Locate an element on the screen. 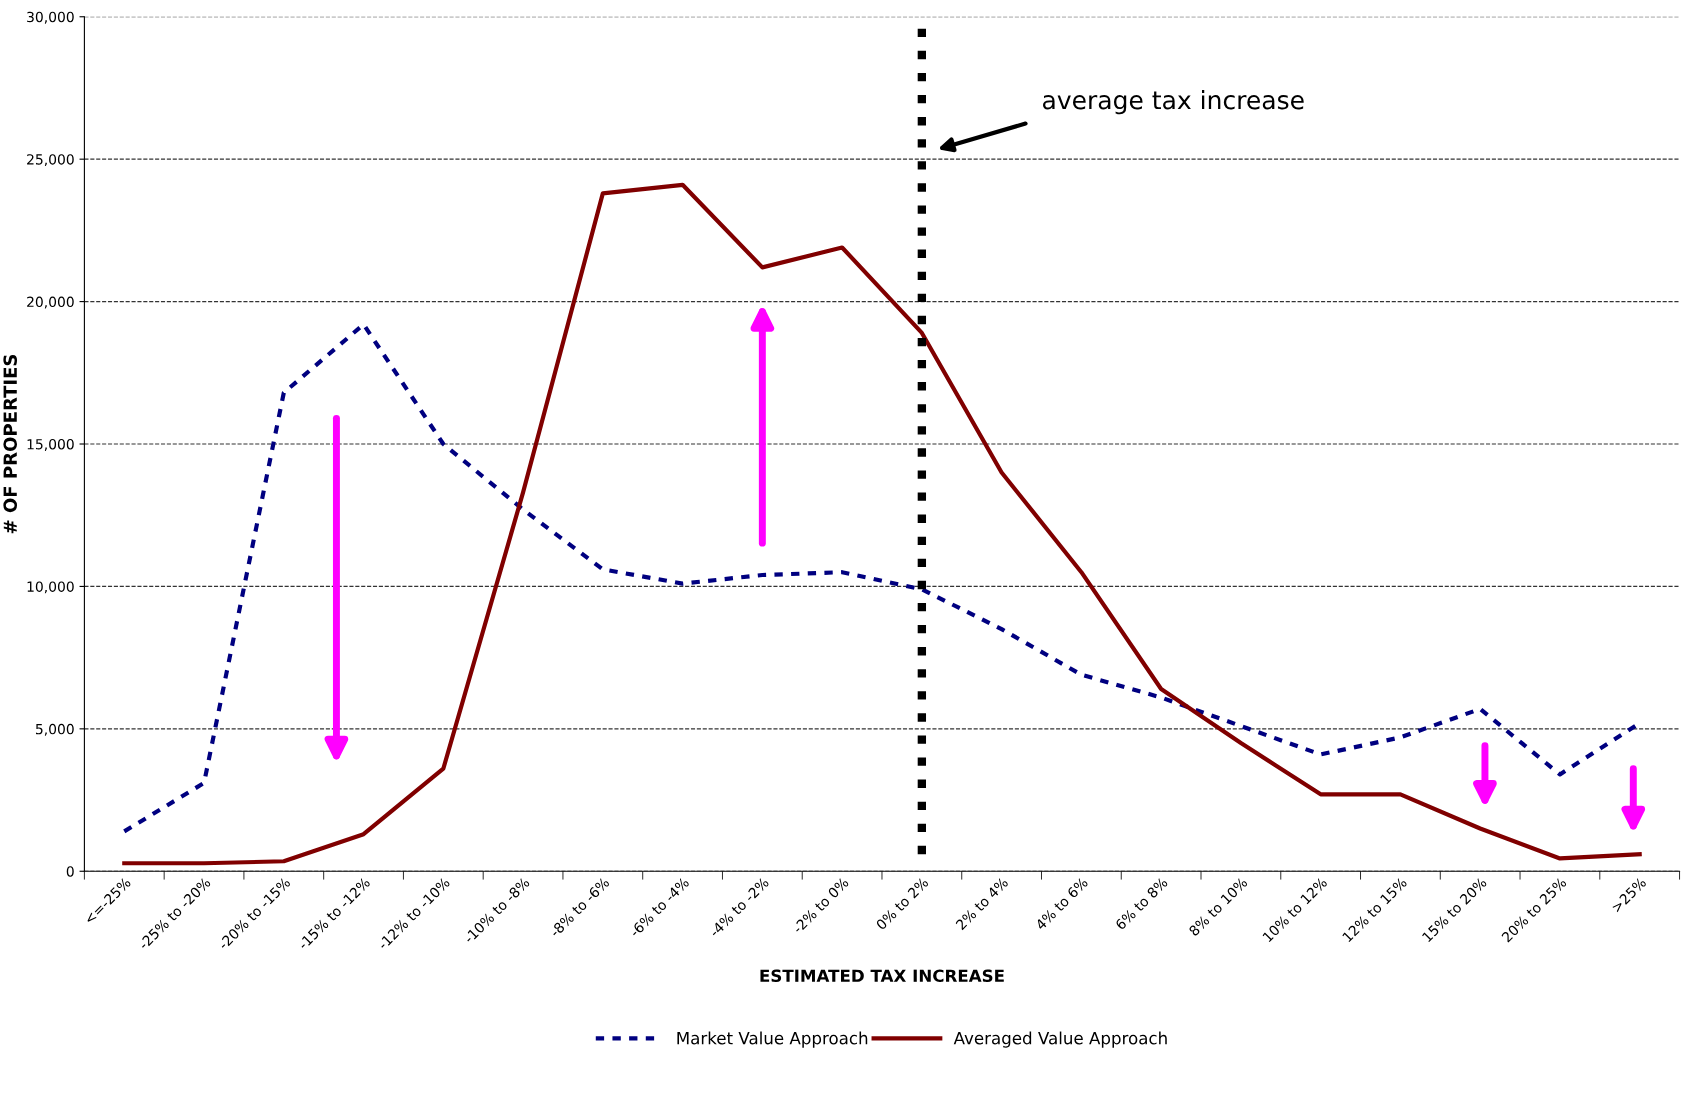 The image size is (1688, 1117). legend-label: Averaged Value Approach is located at coordinates (1060, 1039).